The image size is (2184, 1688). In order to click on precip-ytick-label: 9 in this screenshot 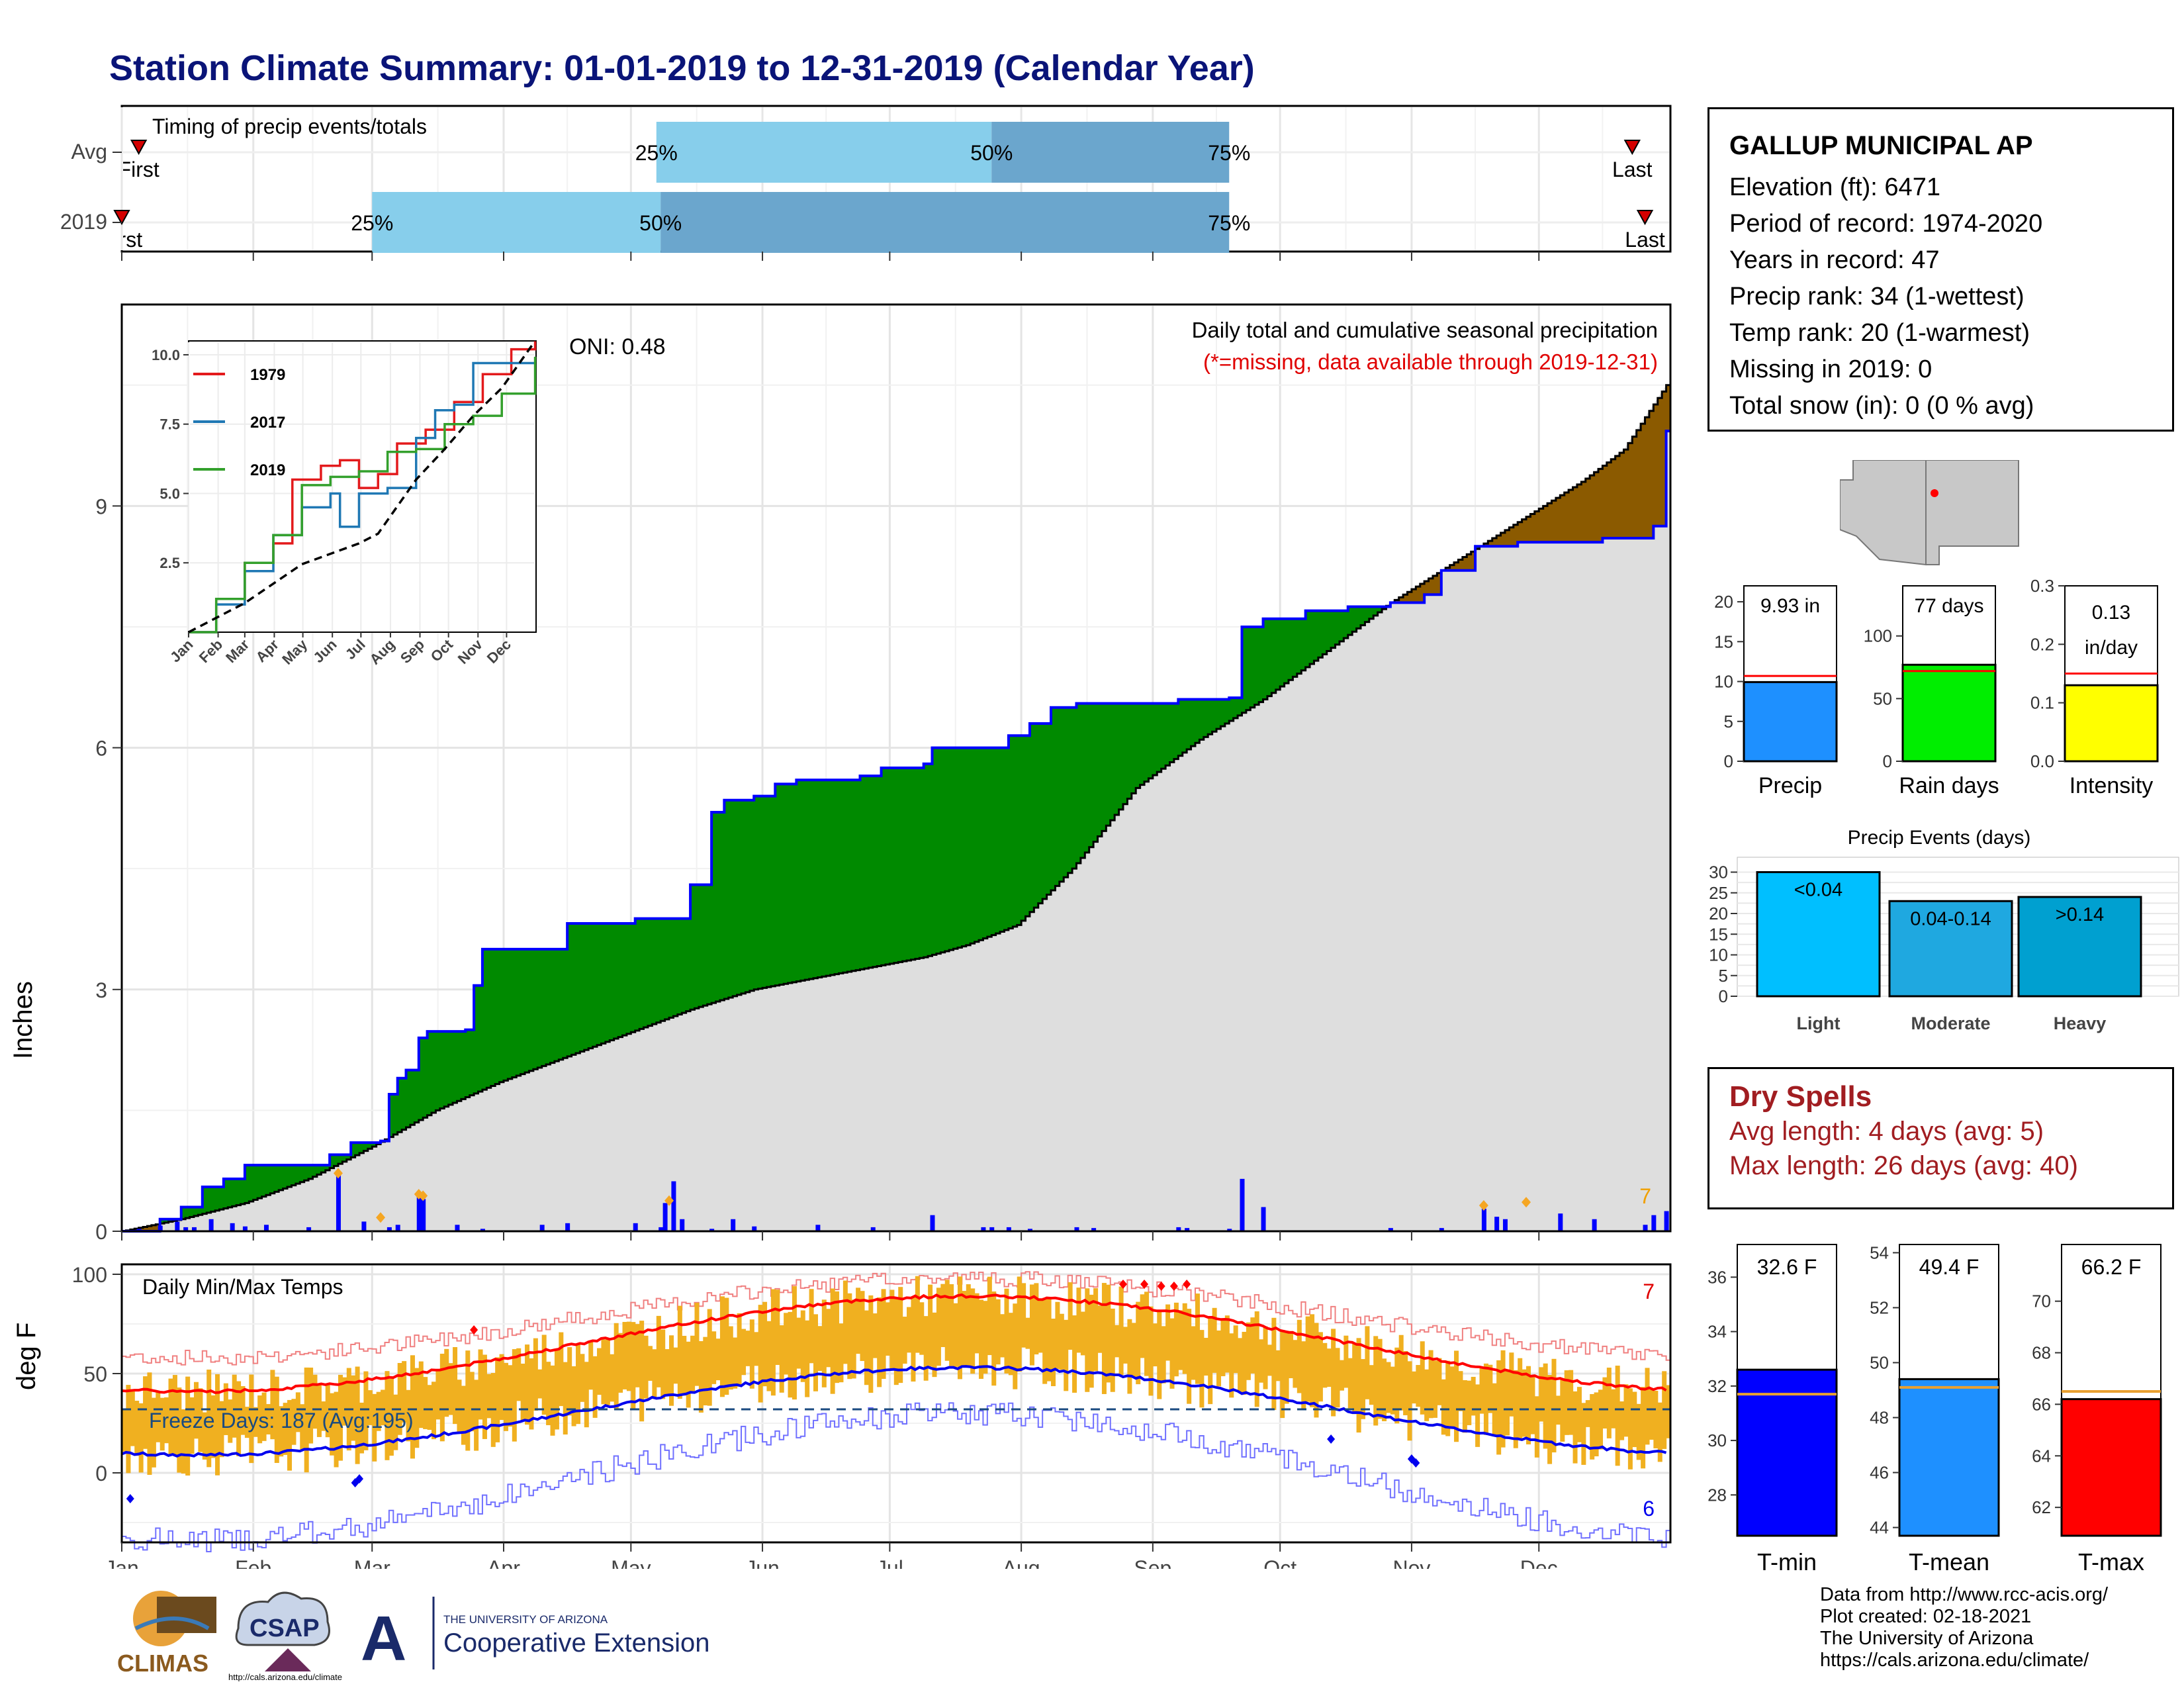, I will do `click(101, 506)`.